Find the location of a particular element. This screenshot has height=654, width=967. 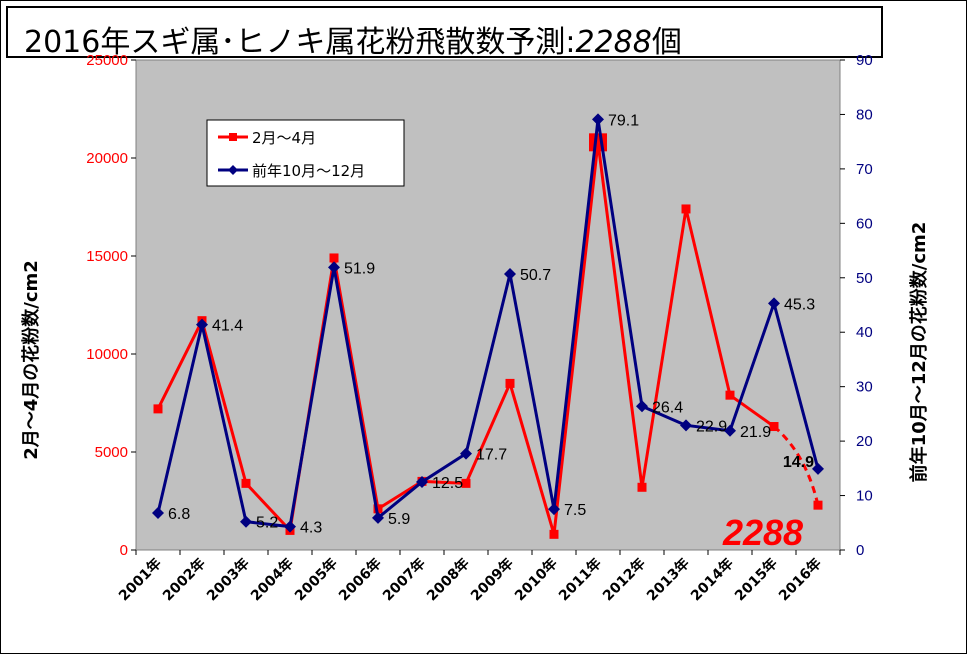

right-tick-label: 80 is located at coordinates (864, 114).